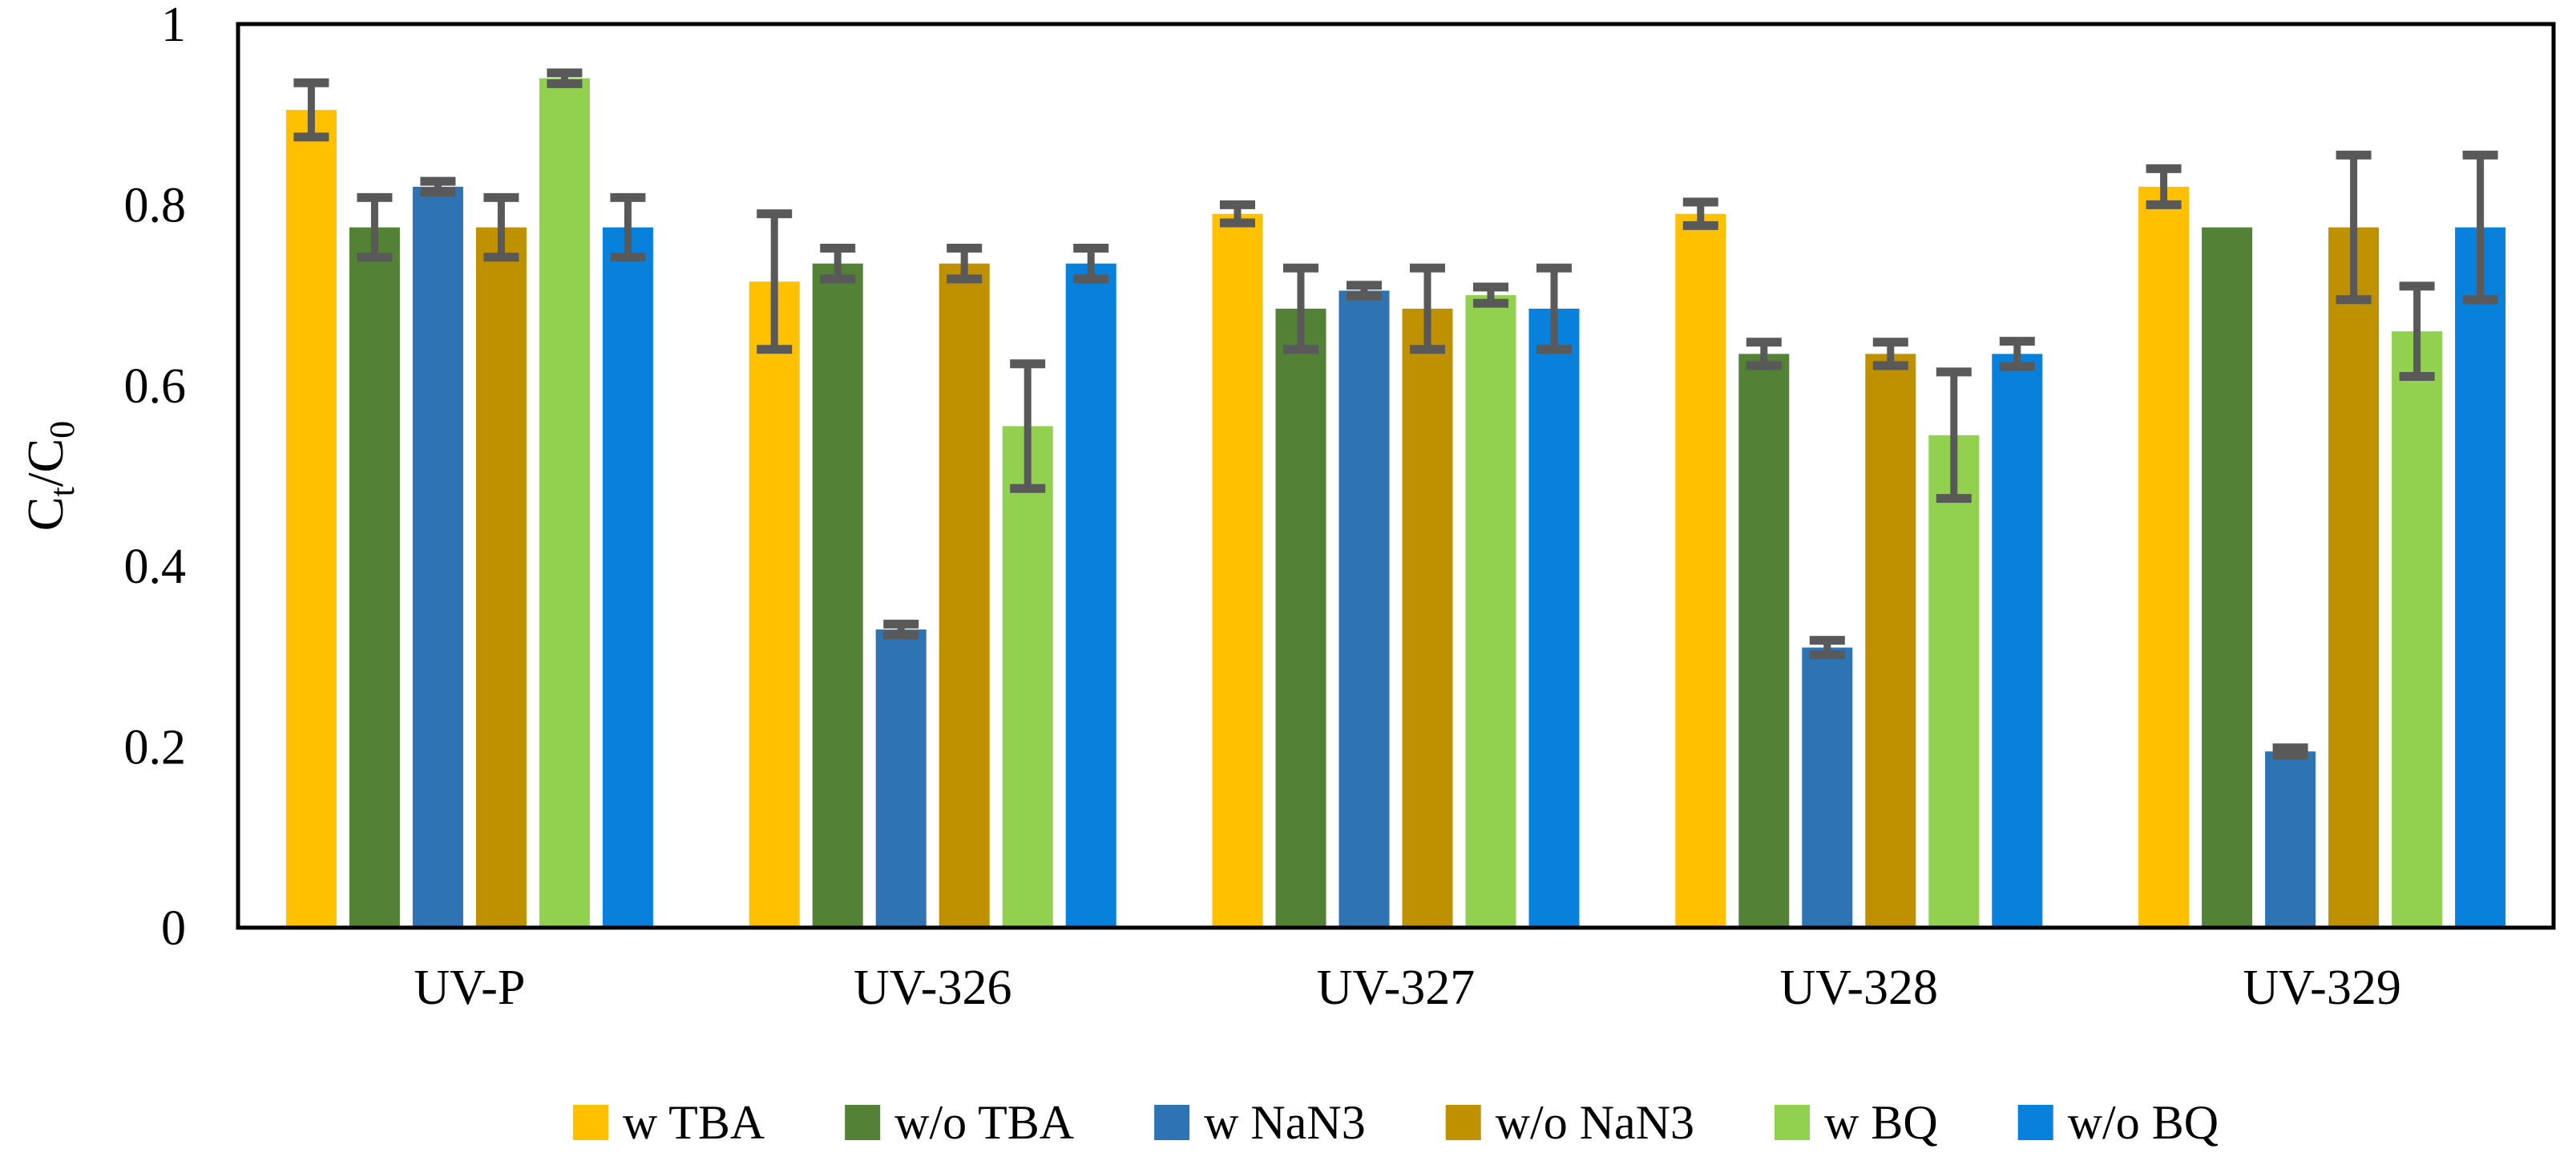 This screenshot has width=2576, height=1169. Describe the element at coordinates (156, 478) in the screenshot. I see `y-axis-ticks: 1 0.8 0.6 0.4 0.2 0` at that location.